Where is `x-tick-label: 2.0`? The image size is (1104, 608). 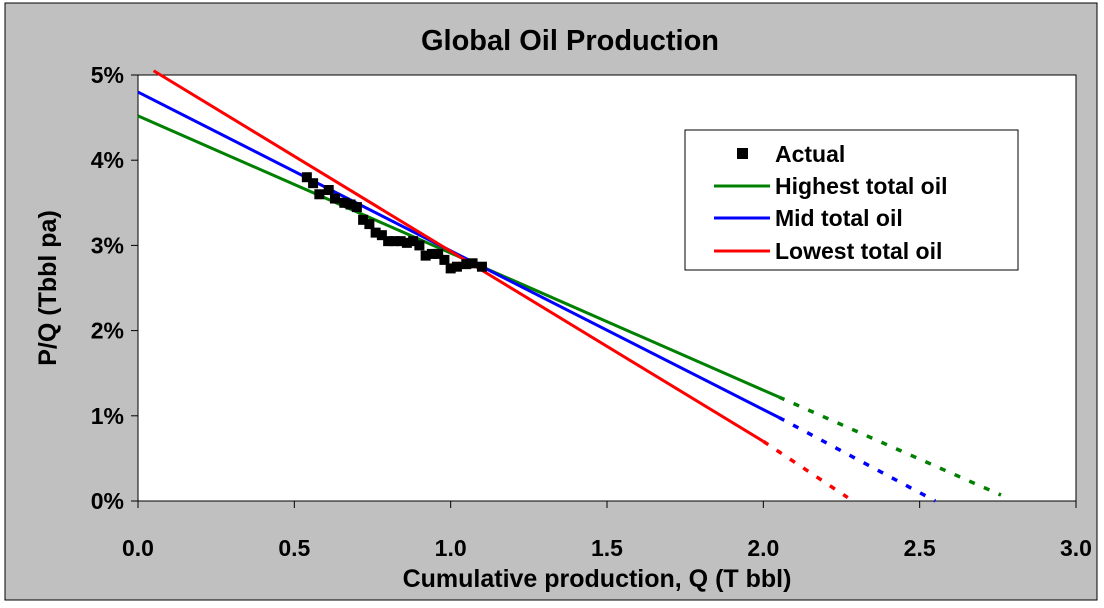
x-tick-label: 2.0 is located at coordinates (763, 548).